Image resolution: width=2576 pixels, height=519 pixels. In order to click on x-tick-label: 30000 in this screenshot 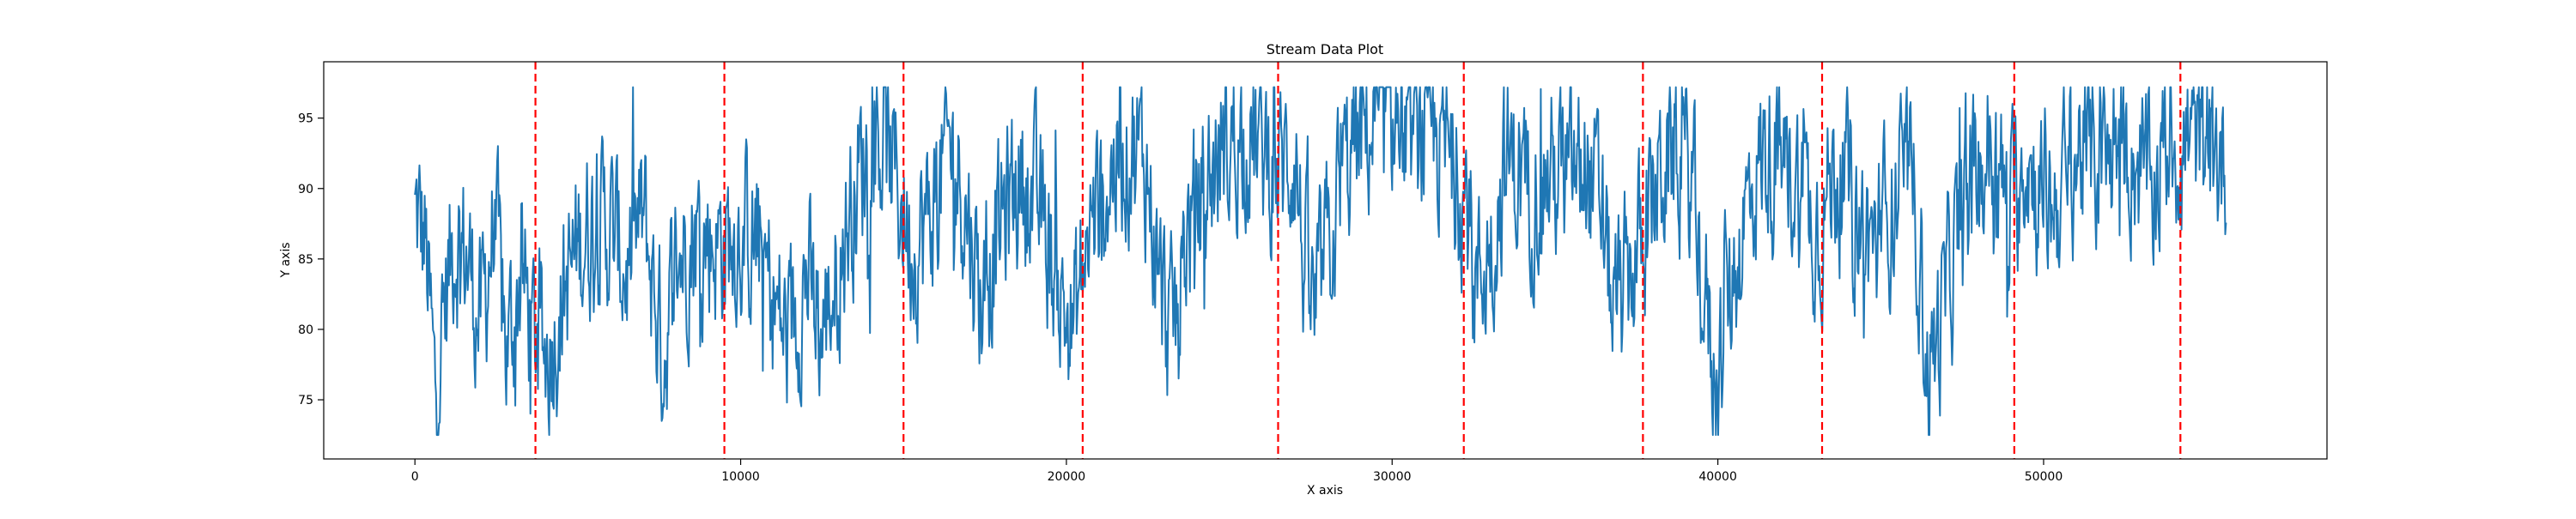, I will do `click(1393, 477)`.